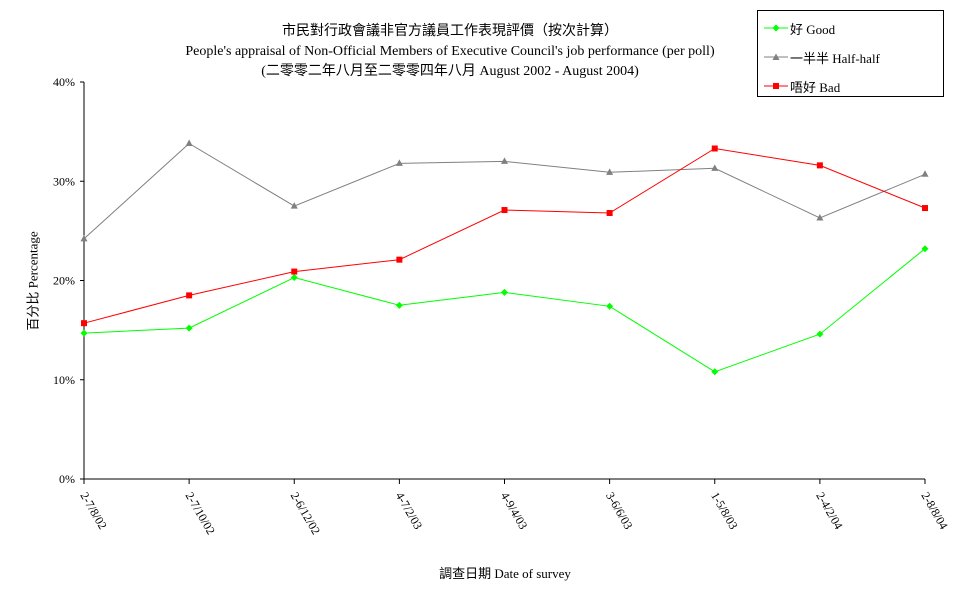  Describe the element at coordinates (305, 513) in the screenshot. I see `x-tick-label: 2-6/12/02` at that location.